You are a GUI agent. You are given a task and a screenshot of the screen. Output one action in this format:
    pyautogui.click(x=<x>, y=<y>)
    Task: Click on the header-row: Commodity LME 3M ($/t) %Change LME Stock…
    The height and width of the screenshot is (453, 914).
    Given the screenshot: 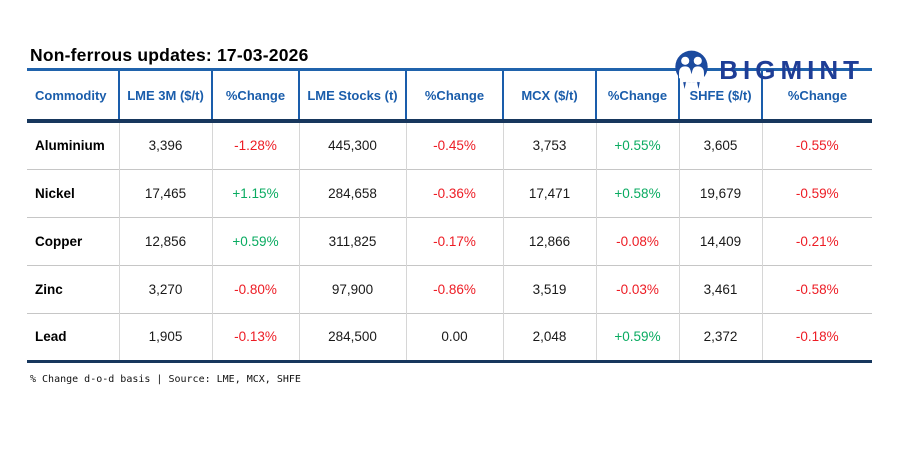 What is the action you would take?
    pyautogui.click(x=449, y=96)
    